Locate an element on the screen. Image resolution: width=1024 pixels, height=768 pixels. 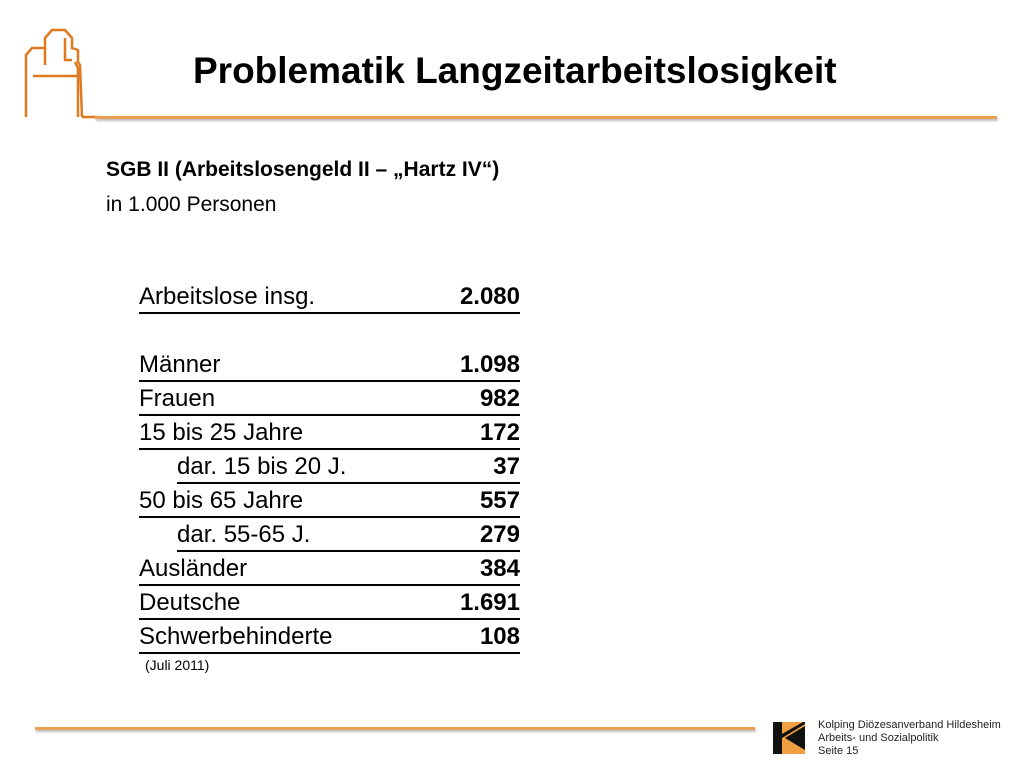
table-row: Frauen 982 is located at coordinates (329, 400).